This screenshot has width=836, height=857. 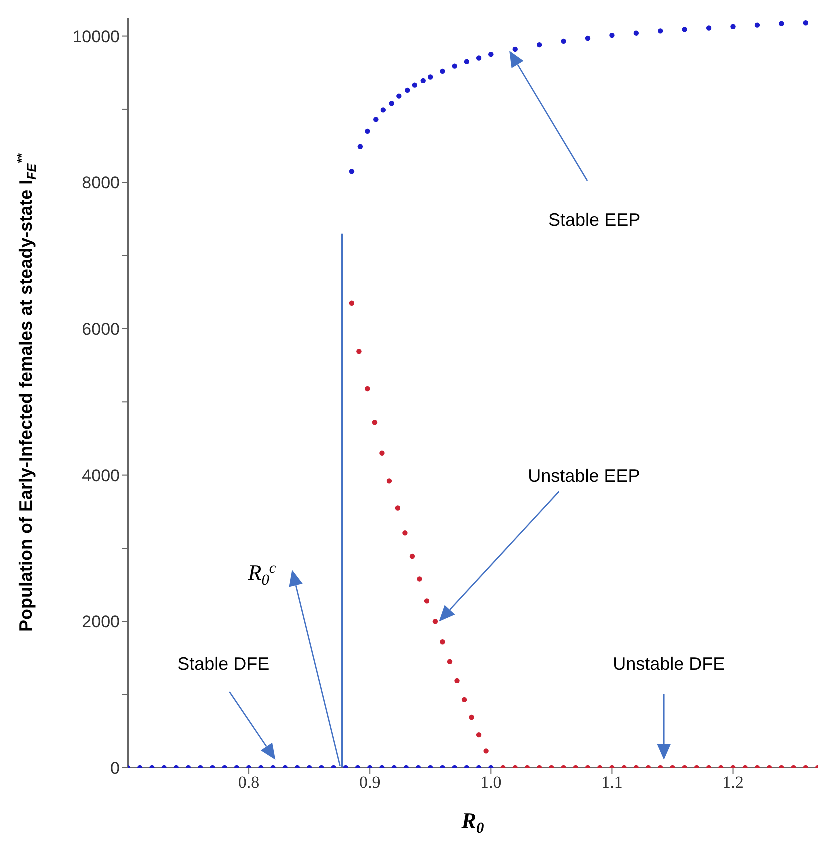 I want to click on y-tick-label: 10000, so click(x=96, y=36).